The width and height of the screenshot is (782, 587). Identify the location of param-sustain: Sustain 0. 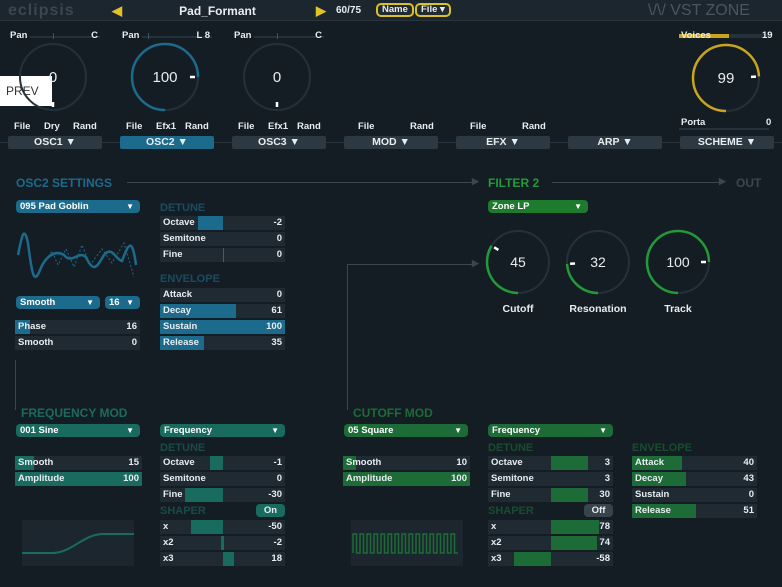
(694, 495).